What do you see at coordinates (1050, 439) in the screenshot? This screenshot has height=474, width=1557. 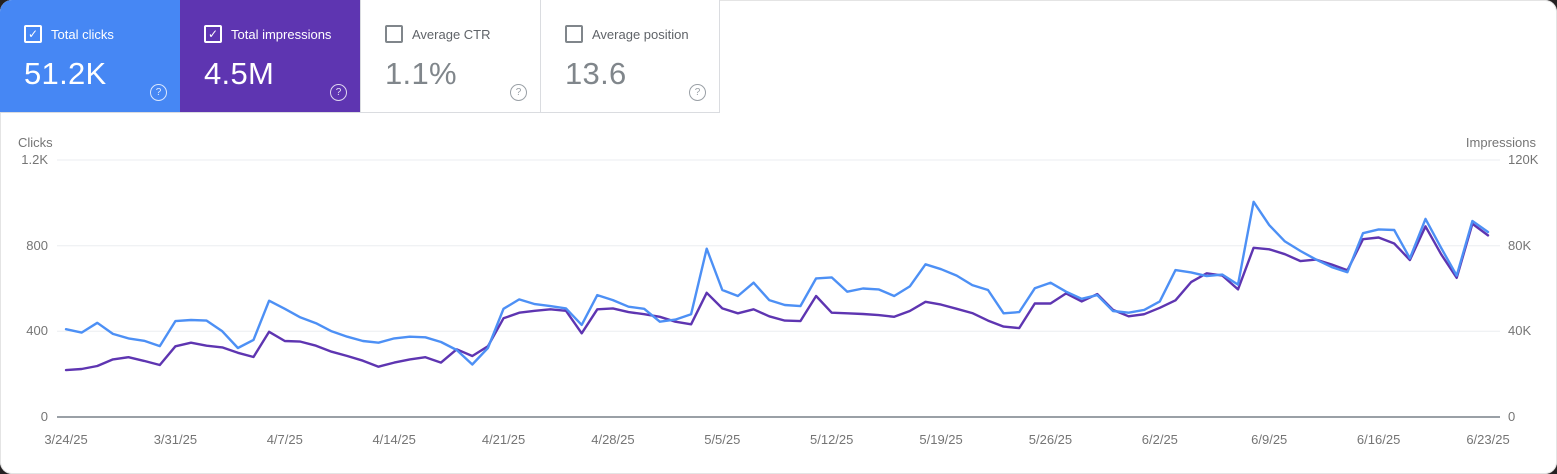 I see `x-axis-tick: 5/26/25` at bounding box center [1050, 439].